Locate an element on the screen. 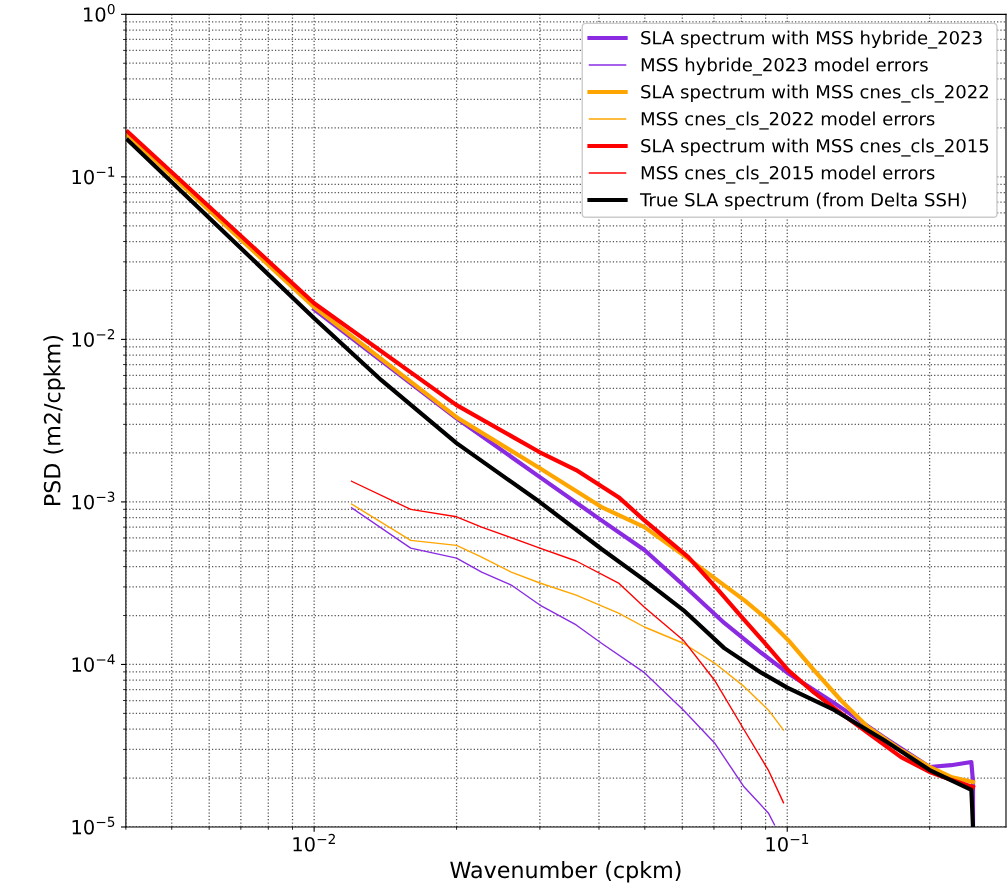 This screenshot has width=1007, height=895. y-axis-title: PSD (m2/cpkm) is located at coordinates (54, 420).